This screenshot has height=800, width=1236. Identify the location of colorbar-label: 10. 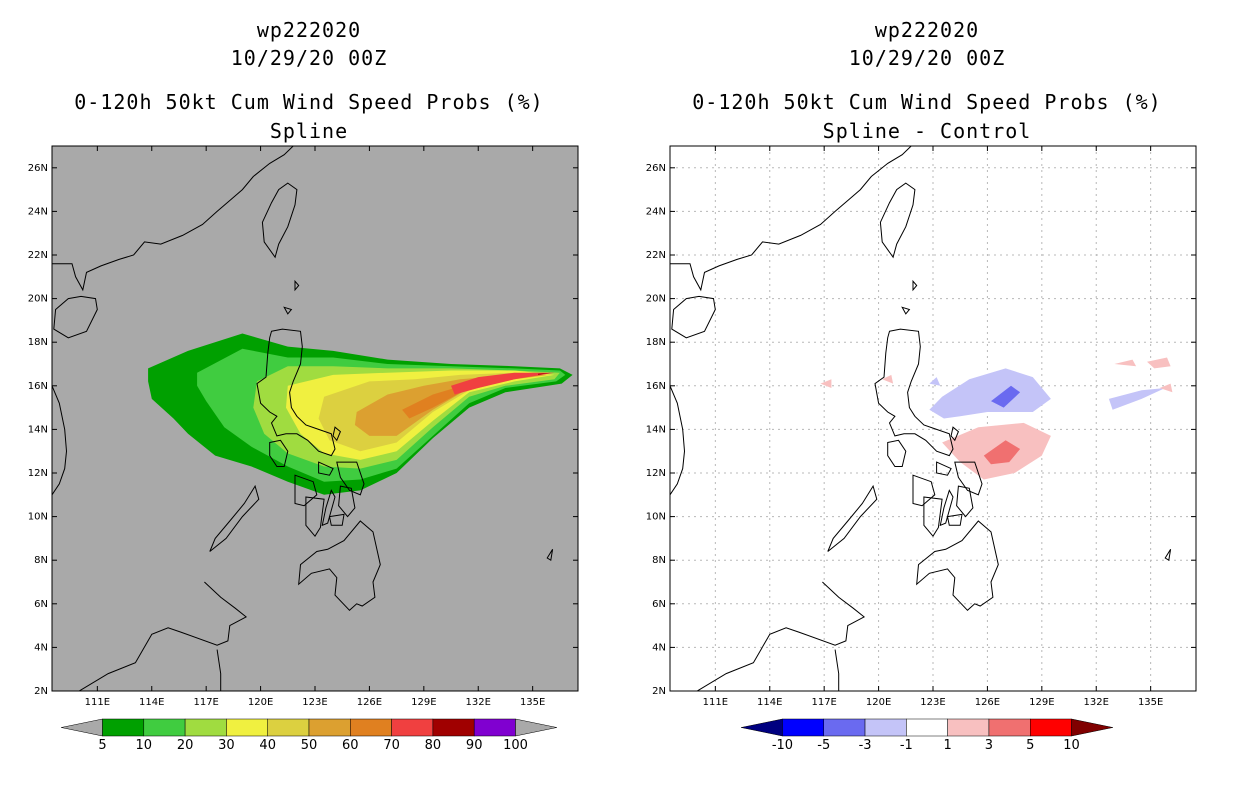
(144, 745).